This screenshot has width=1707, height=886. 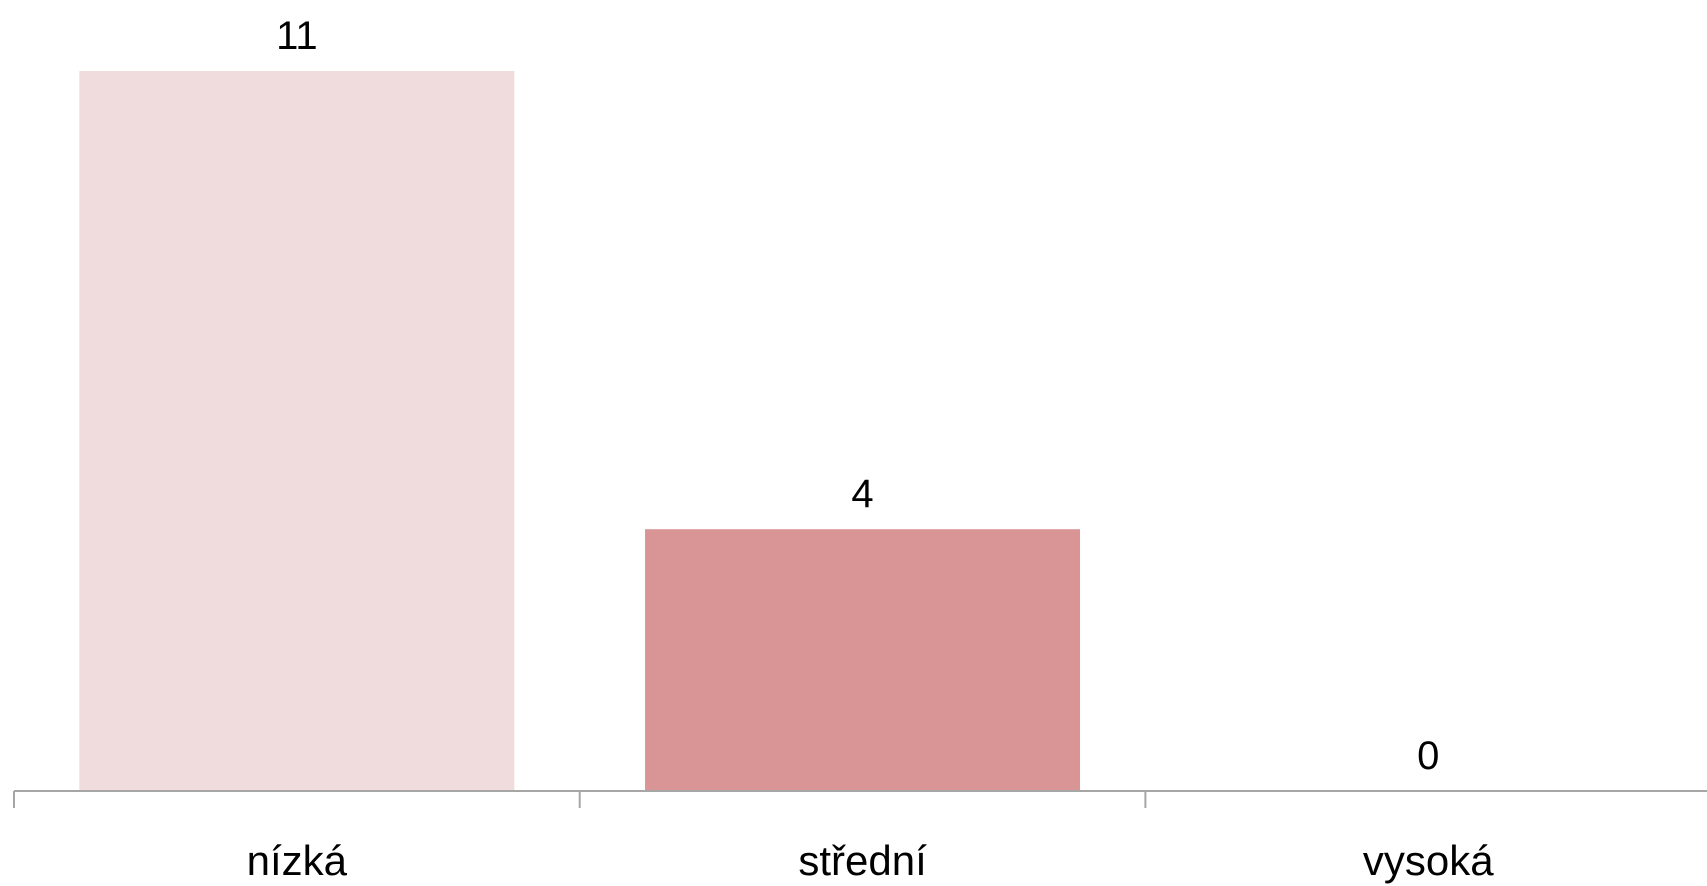 What do you see at coordinates (860, 799) in the screenshot?
I see `x-axis` at bounding box center [860, 799].